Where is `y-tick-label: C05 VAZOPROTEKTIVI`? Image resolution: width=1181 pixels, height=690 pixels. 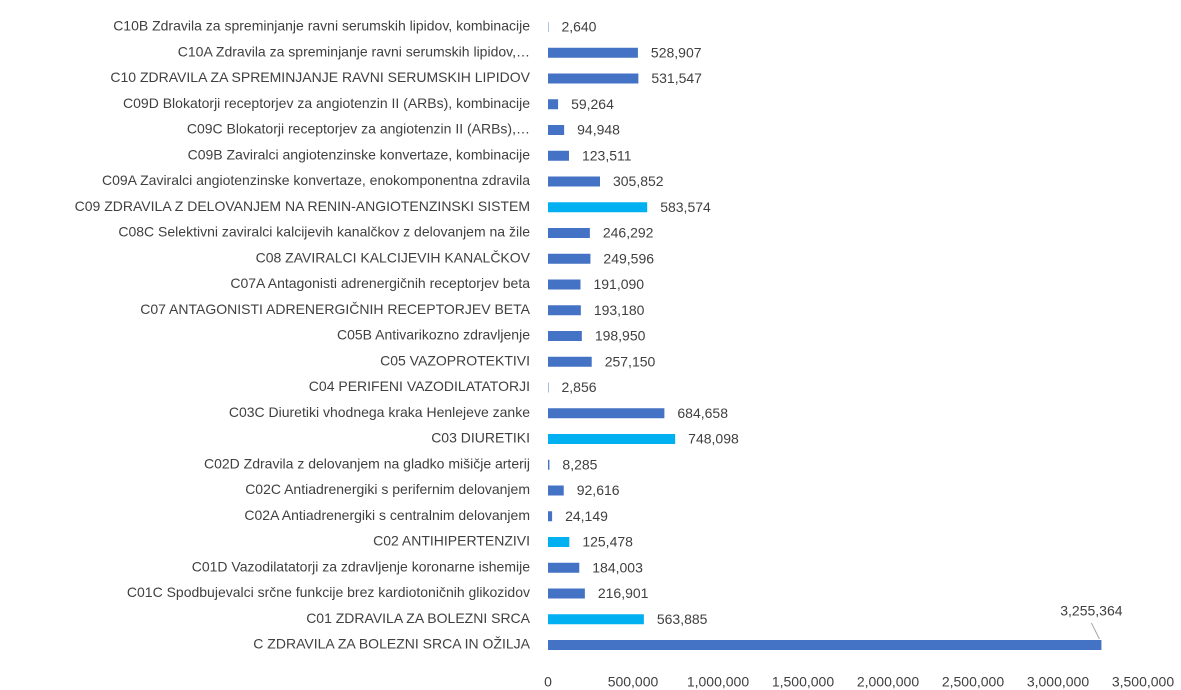 y-tick-label: C05 VAZOPROTEKTIVI is located at coordinates (455, 360).